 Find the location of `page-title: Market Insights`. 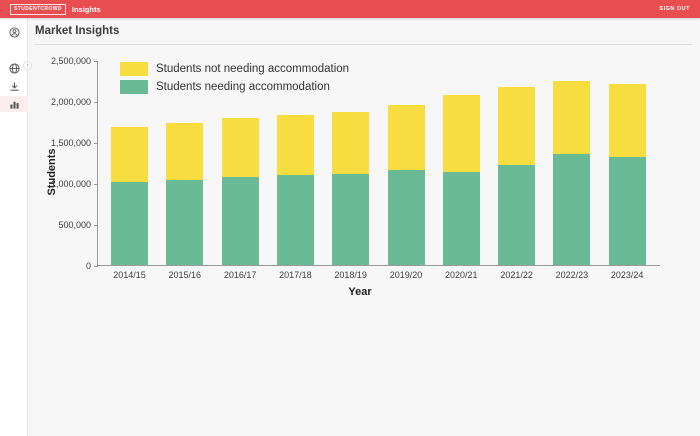

page-title: Market Insights is located at coordinates (77, 31).